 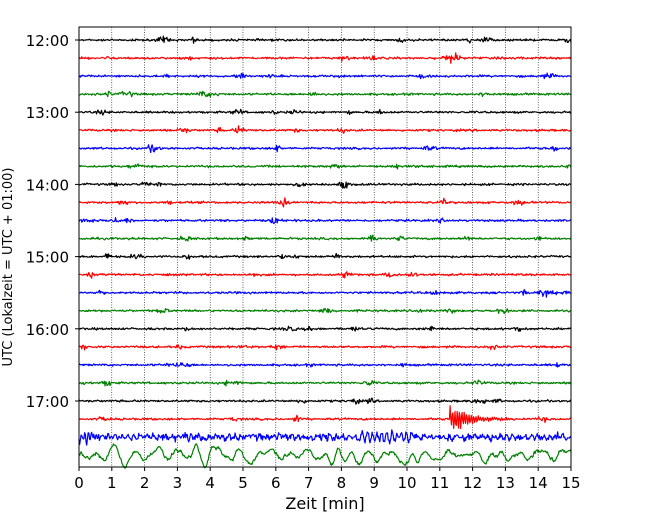 I want to click on y-tick-label: 15:00, so click(x=47, y=258).